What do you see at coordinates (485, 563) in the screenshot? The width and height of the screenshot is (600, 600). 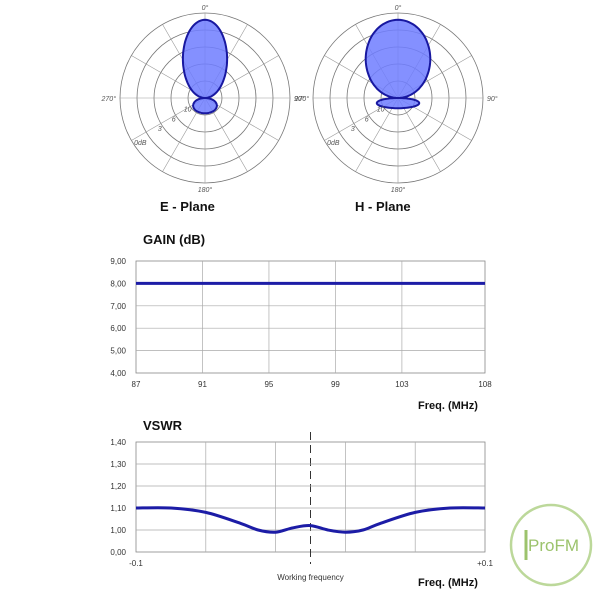 I see `vswr-x-tick-label: +0.1` at bounding box center [485, 563].